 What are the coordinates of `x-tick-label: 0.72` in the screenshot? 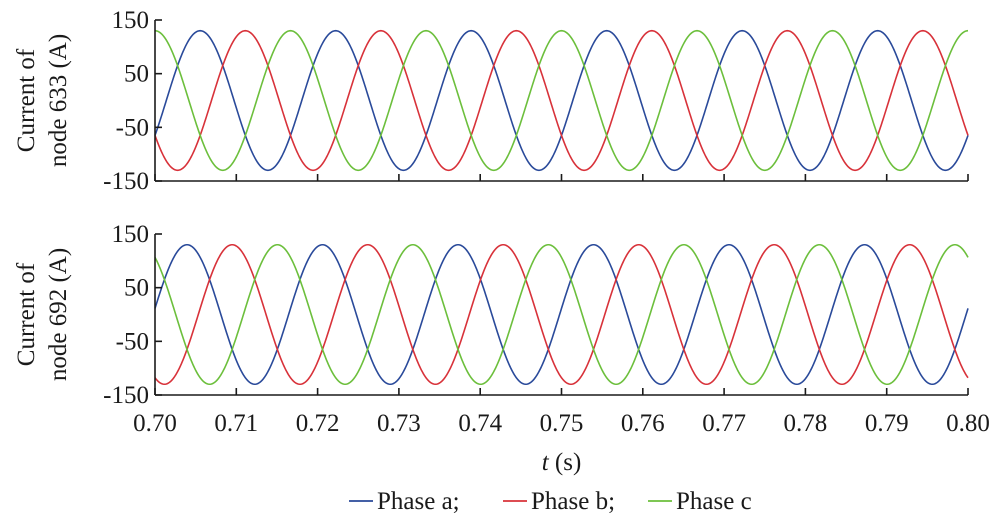 It's located at (318, 423).